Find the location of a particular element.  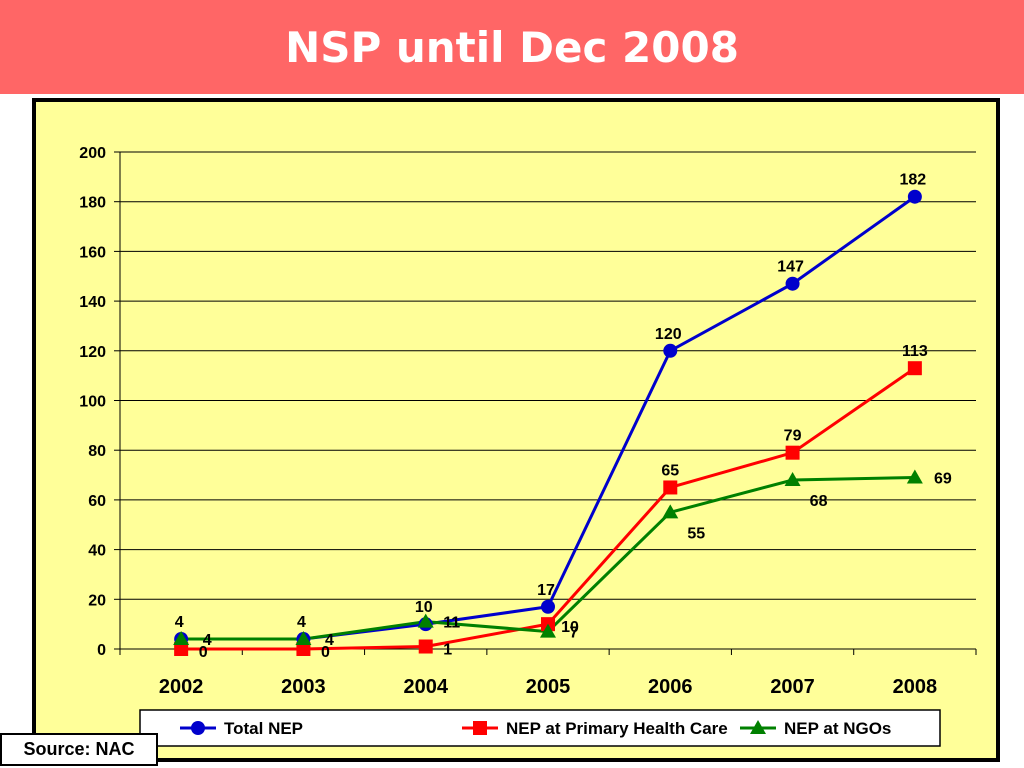

y-tick-label: 40 is located at coordinates (97, 551).